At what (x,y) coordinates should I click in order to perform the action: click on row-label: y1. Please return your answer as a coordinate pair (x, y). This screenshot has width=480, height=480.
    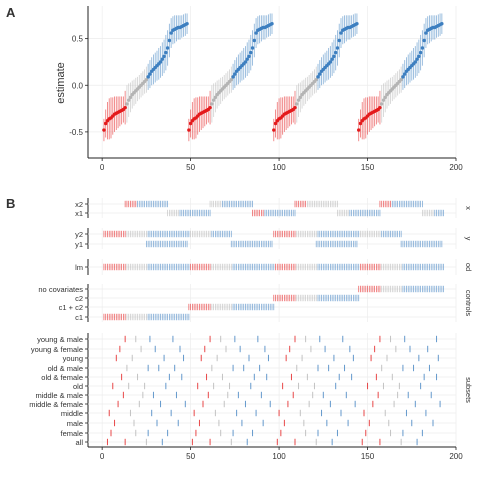
    Looking at the image, I should click on (79, 244).